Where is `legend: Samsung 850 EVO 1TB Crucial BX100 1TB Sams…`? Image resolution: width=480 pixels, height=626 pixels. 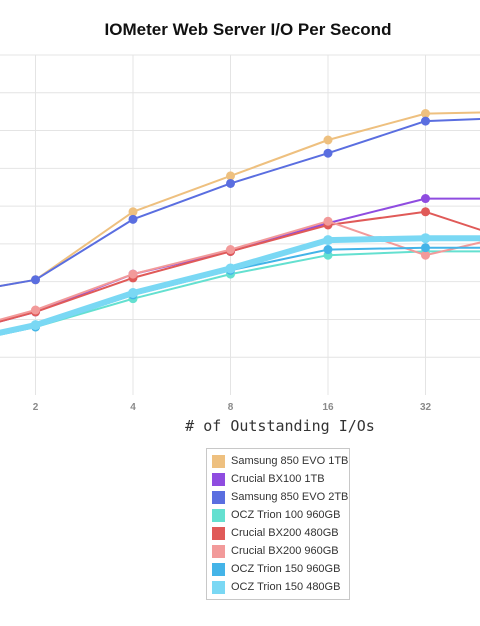 legend: Samsung 850 EVO 1TB Crucial BX100 1TB Sams… is located at coordinates (278, 524).